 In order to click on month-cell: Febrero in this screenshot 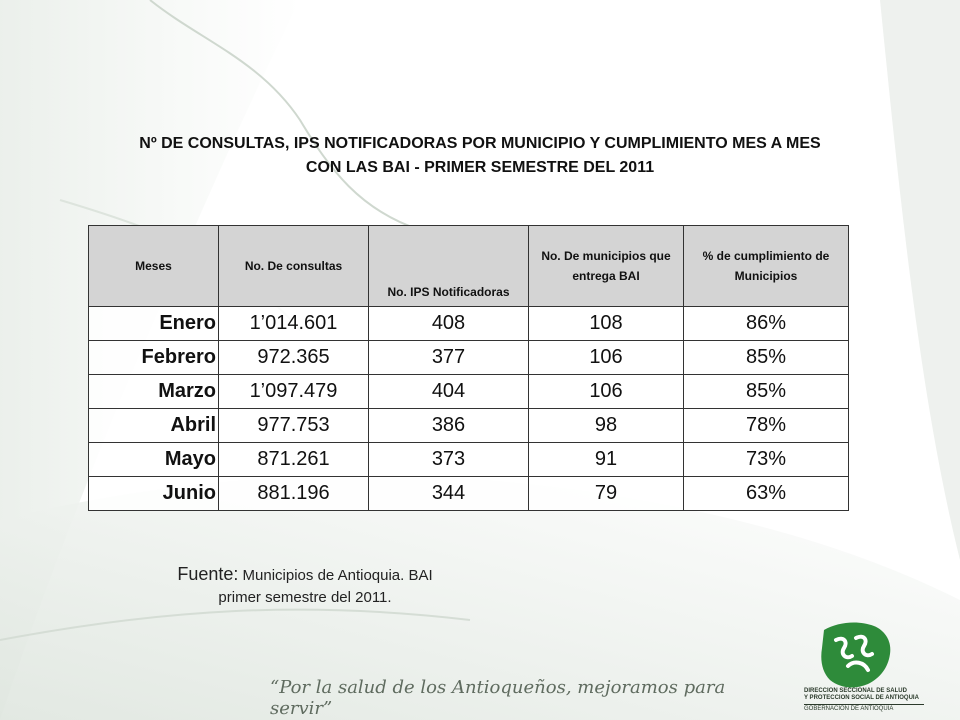, I will do `click(153, 357)`.